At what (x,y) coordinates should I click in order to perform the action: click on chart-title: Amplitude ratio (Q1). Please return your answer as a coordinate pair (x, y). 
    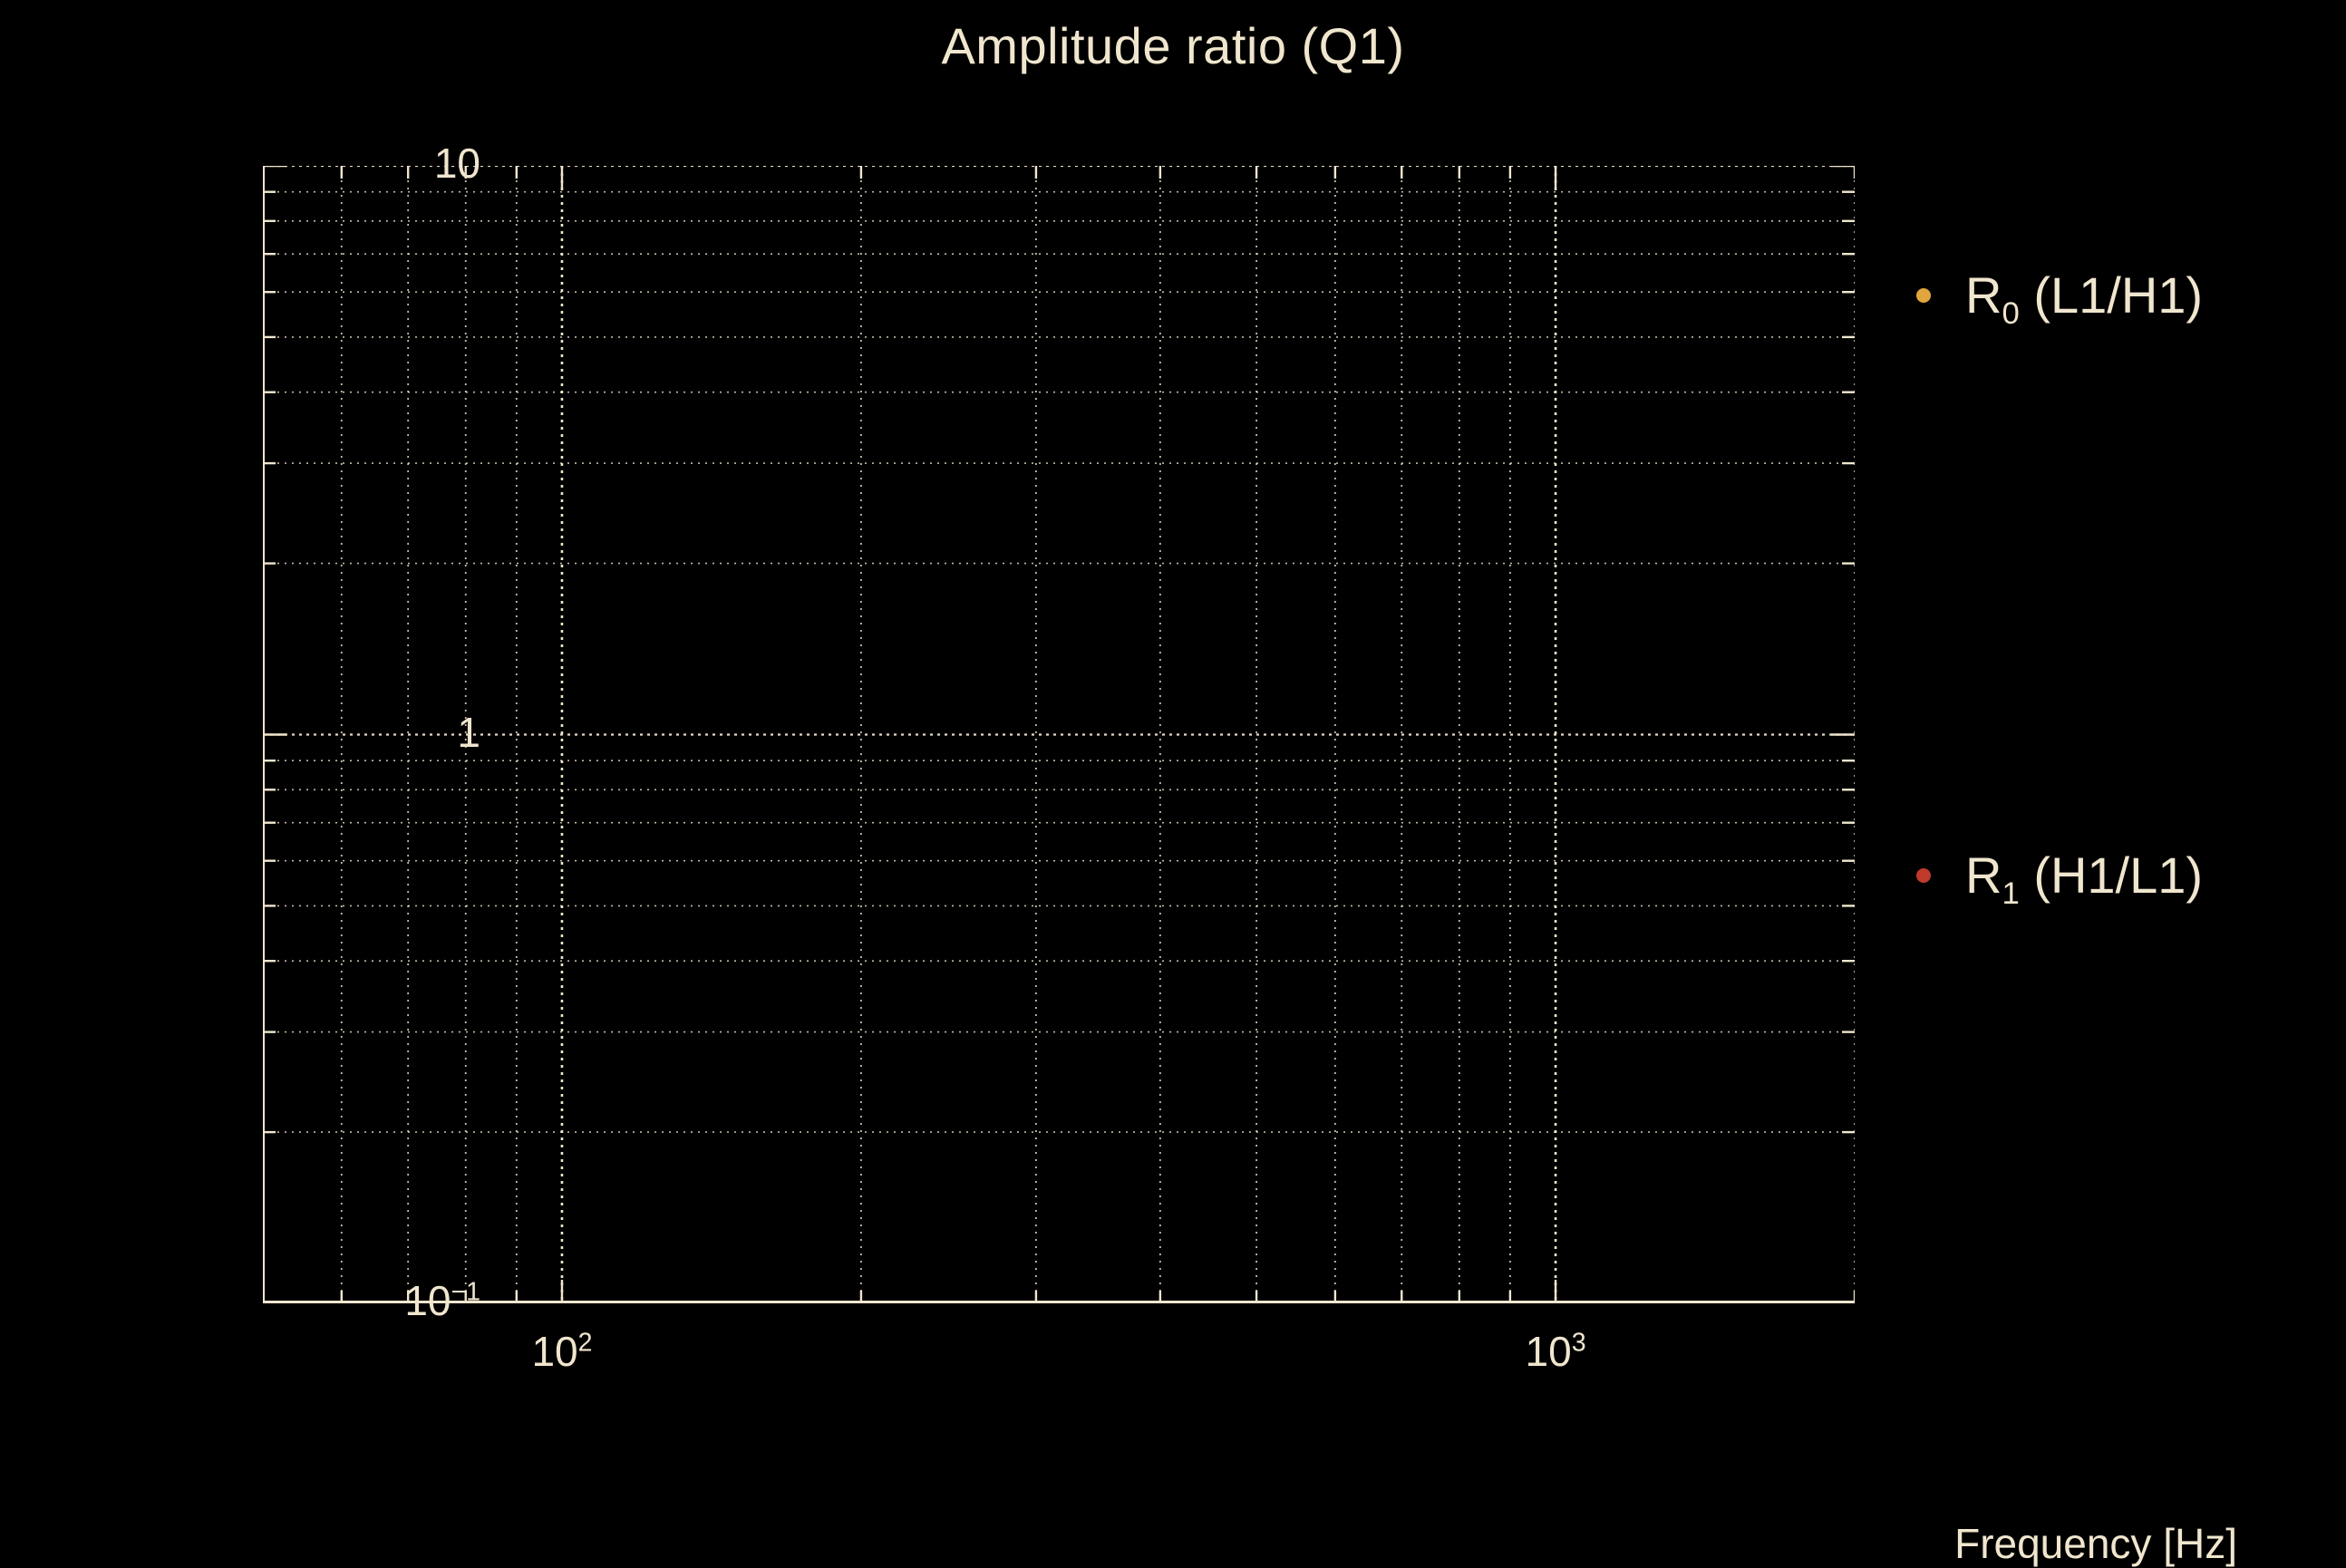
    Looking at the image, I should click on (1173, 45).